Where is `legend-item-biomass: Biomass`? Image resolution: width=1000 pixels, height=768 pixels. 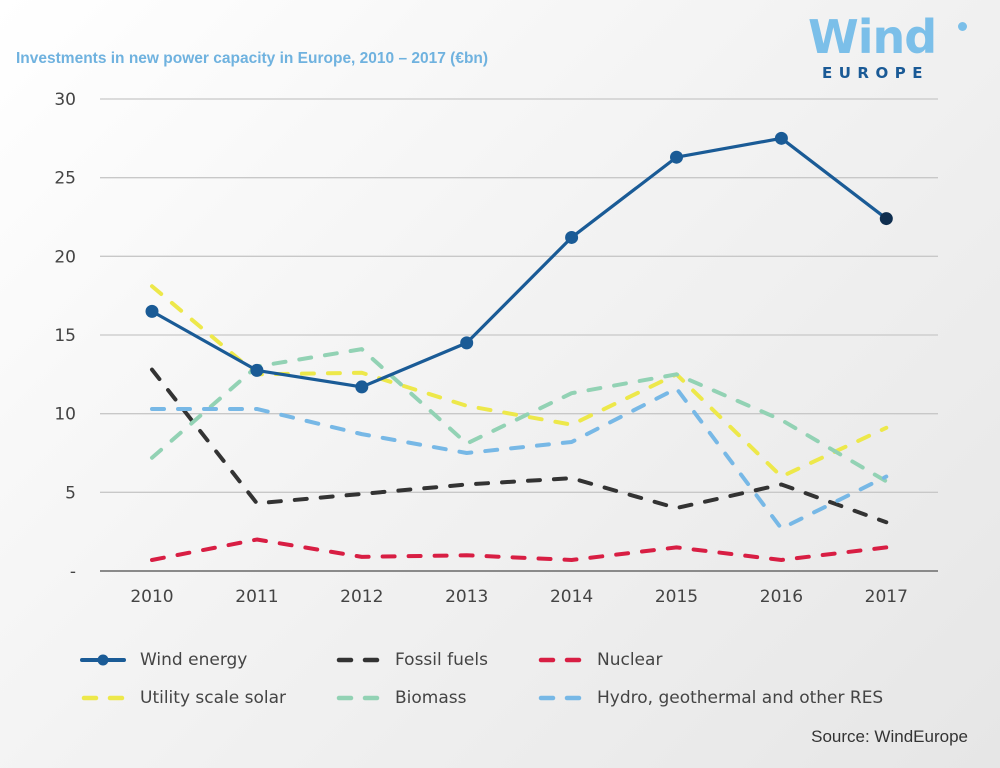 legend-item-biomass: Biomass is located at coordinates (400, 698).